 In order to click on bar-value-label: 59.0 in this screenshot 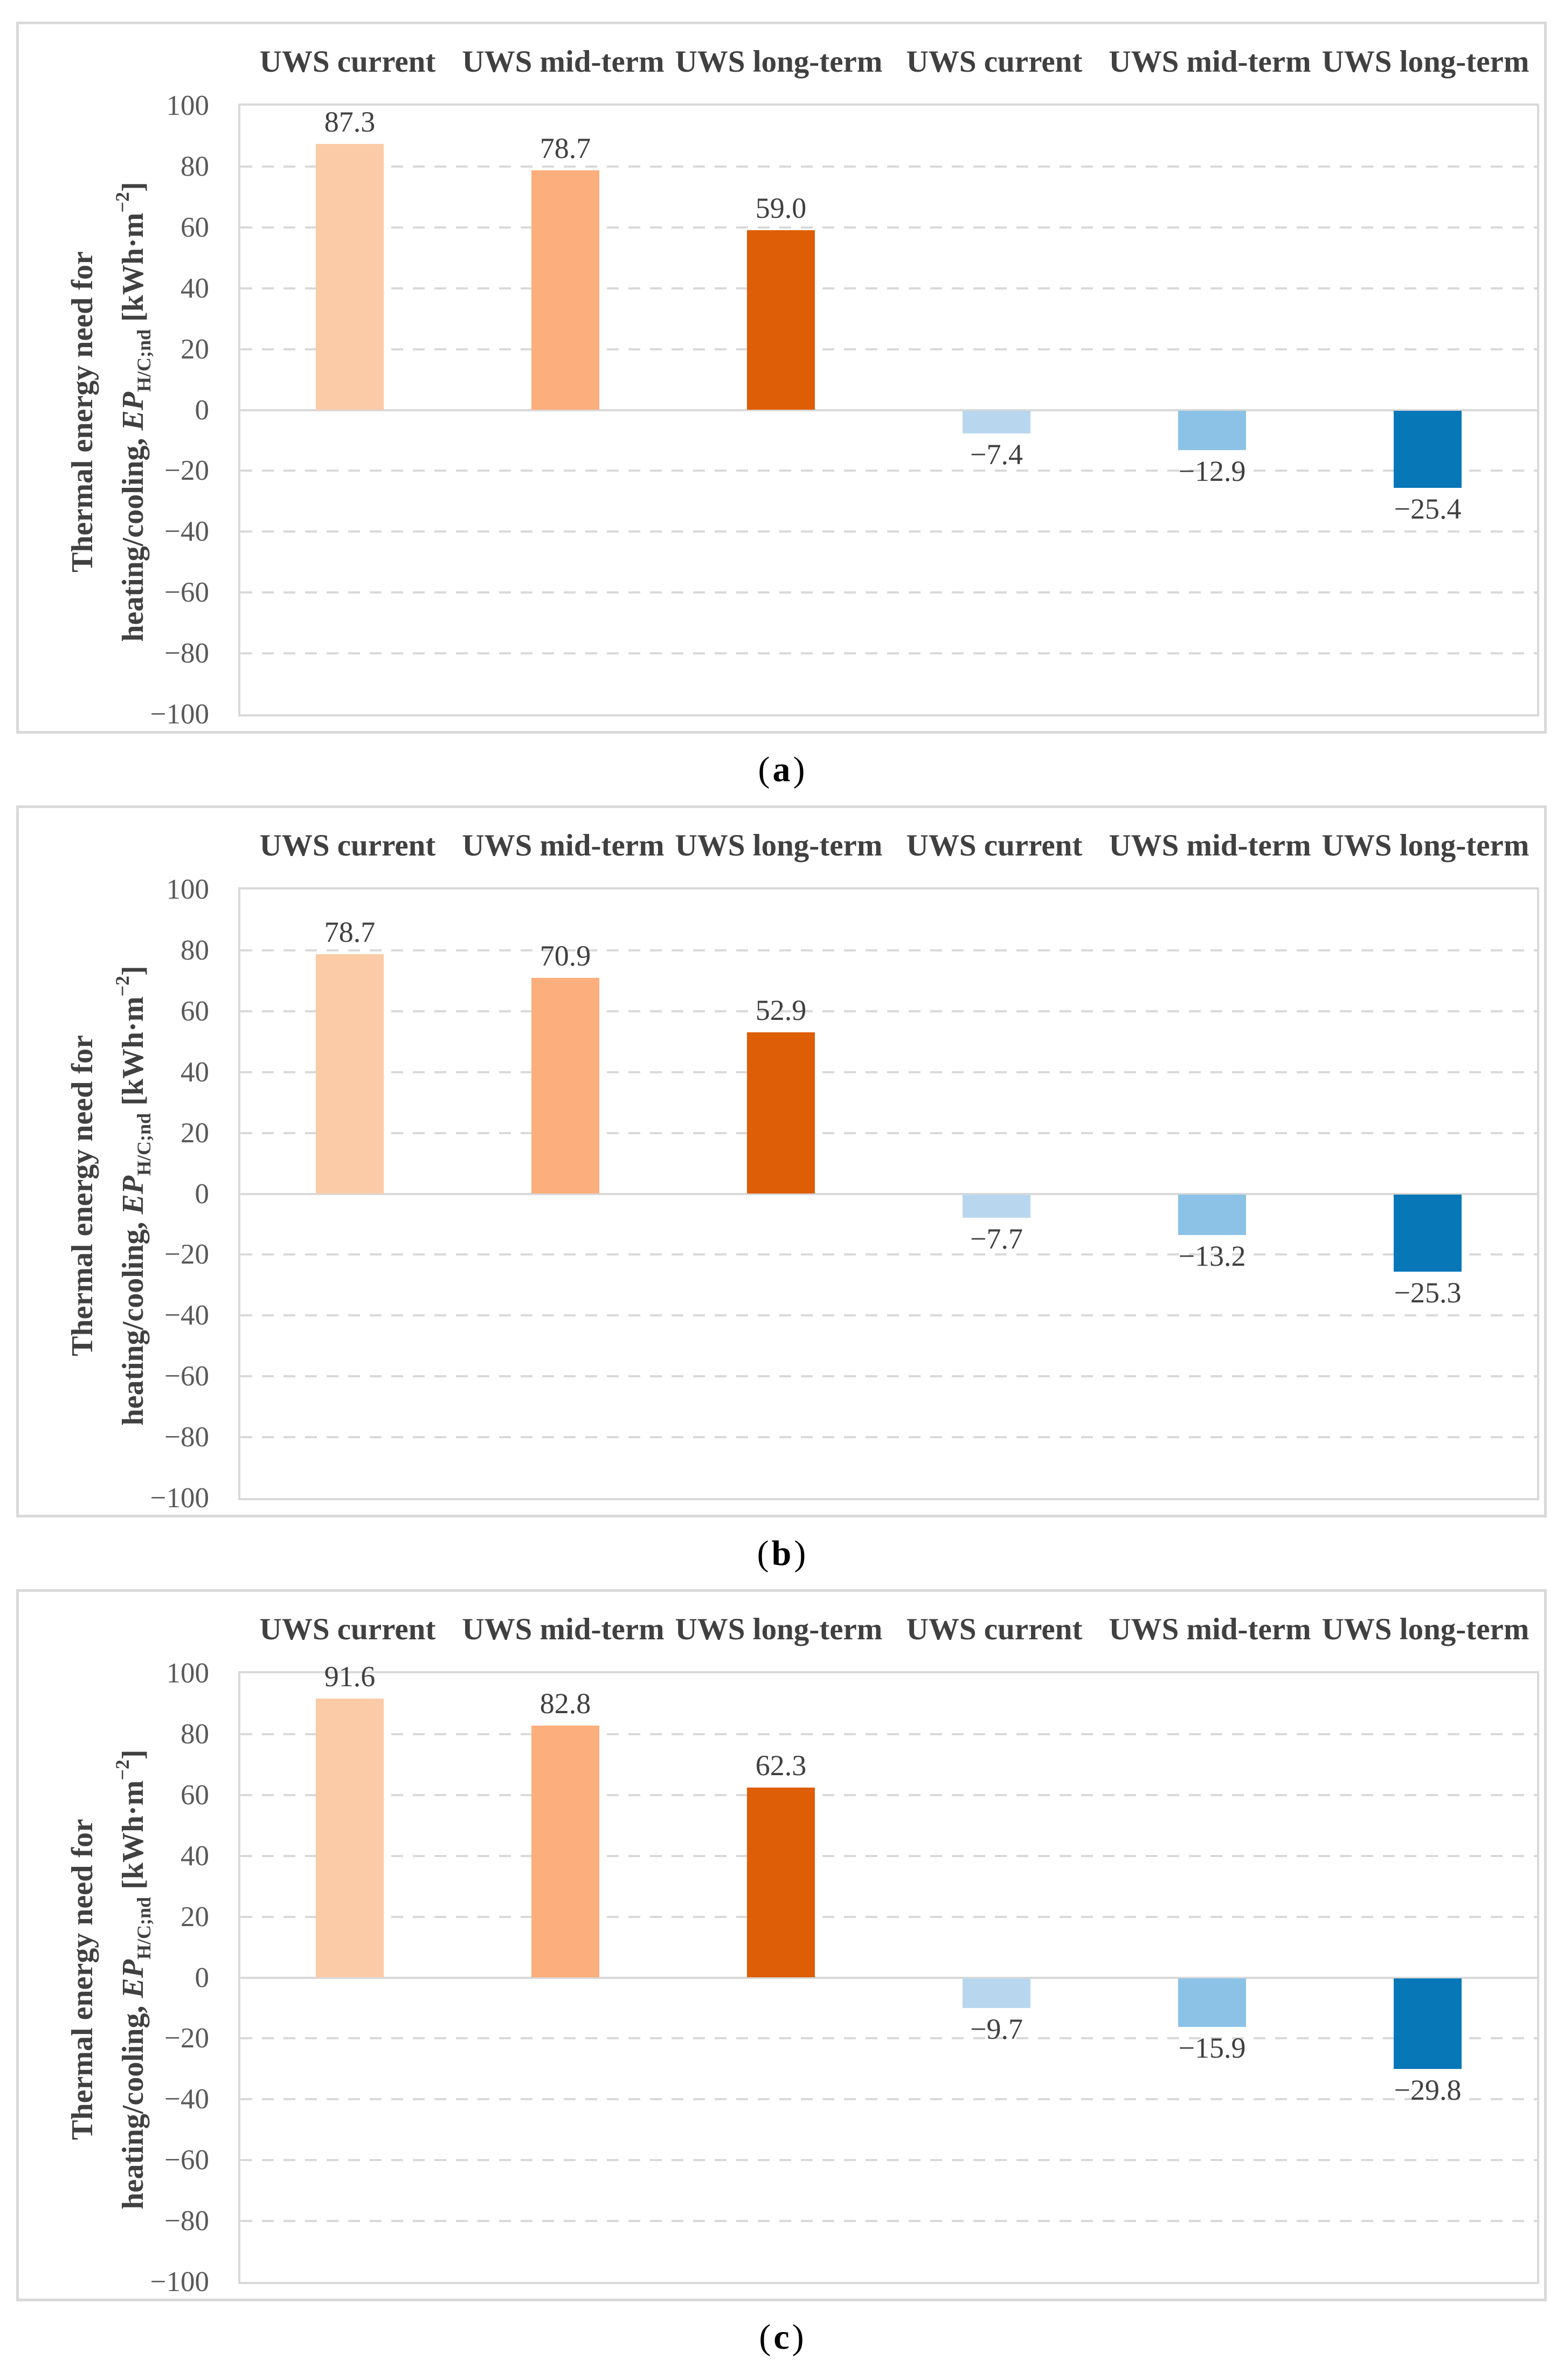, I will do `click(781, 208)`.